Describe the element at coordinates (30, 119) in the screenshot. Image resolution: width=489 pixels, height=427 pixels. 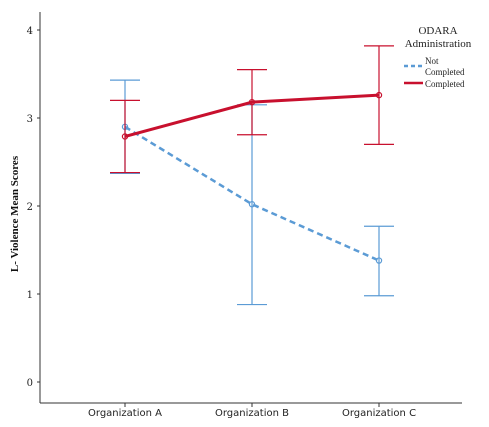
I see `y-tick-label-3: 3` at that location.